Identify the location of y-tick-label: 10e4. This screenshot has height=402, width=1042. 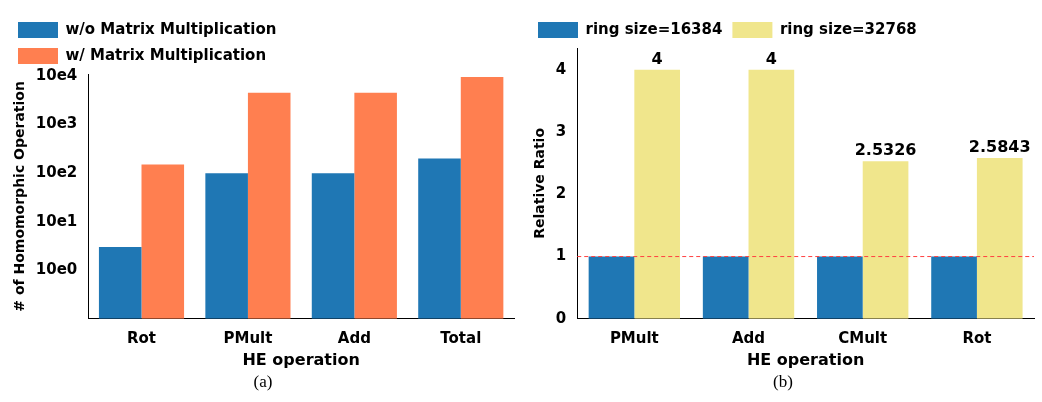
(56, 74).